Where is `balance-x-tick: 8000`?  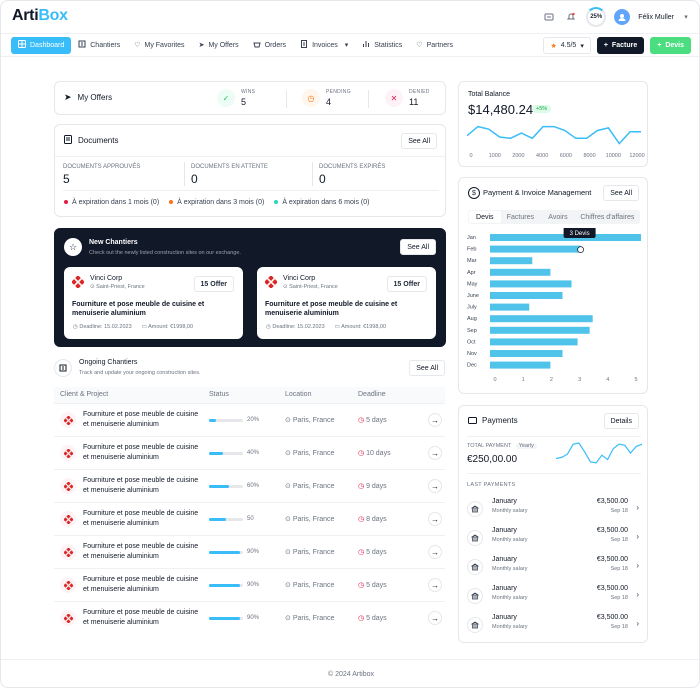 balance-x-tick: 8000 is located at coordinates (589, 156).